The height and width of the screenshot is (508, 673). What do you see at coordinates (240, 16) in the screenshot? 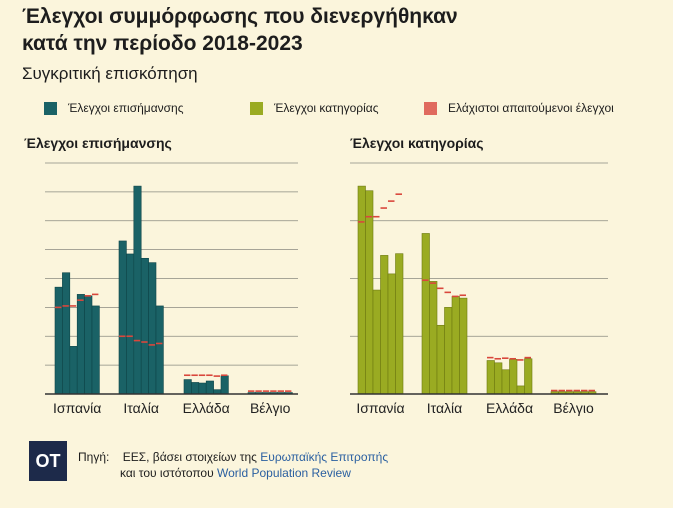
I see `title-line-1: Έλεγχοι συμμόρφωσης που διενεργήθηκαν` at bounding box center [240, 16].